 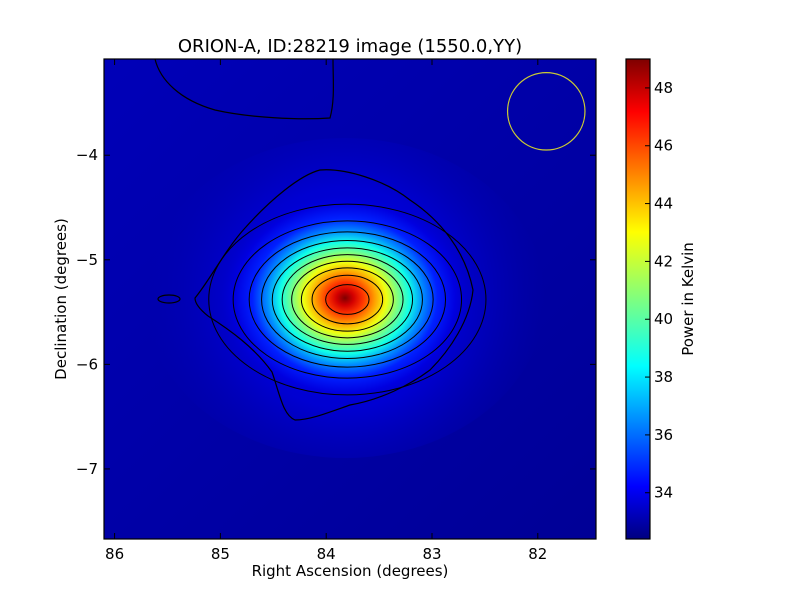 I want to click on contour-source-outer, so click(x=334, y=295).